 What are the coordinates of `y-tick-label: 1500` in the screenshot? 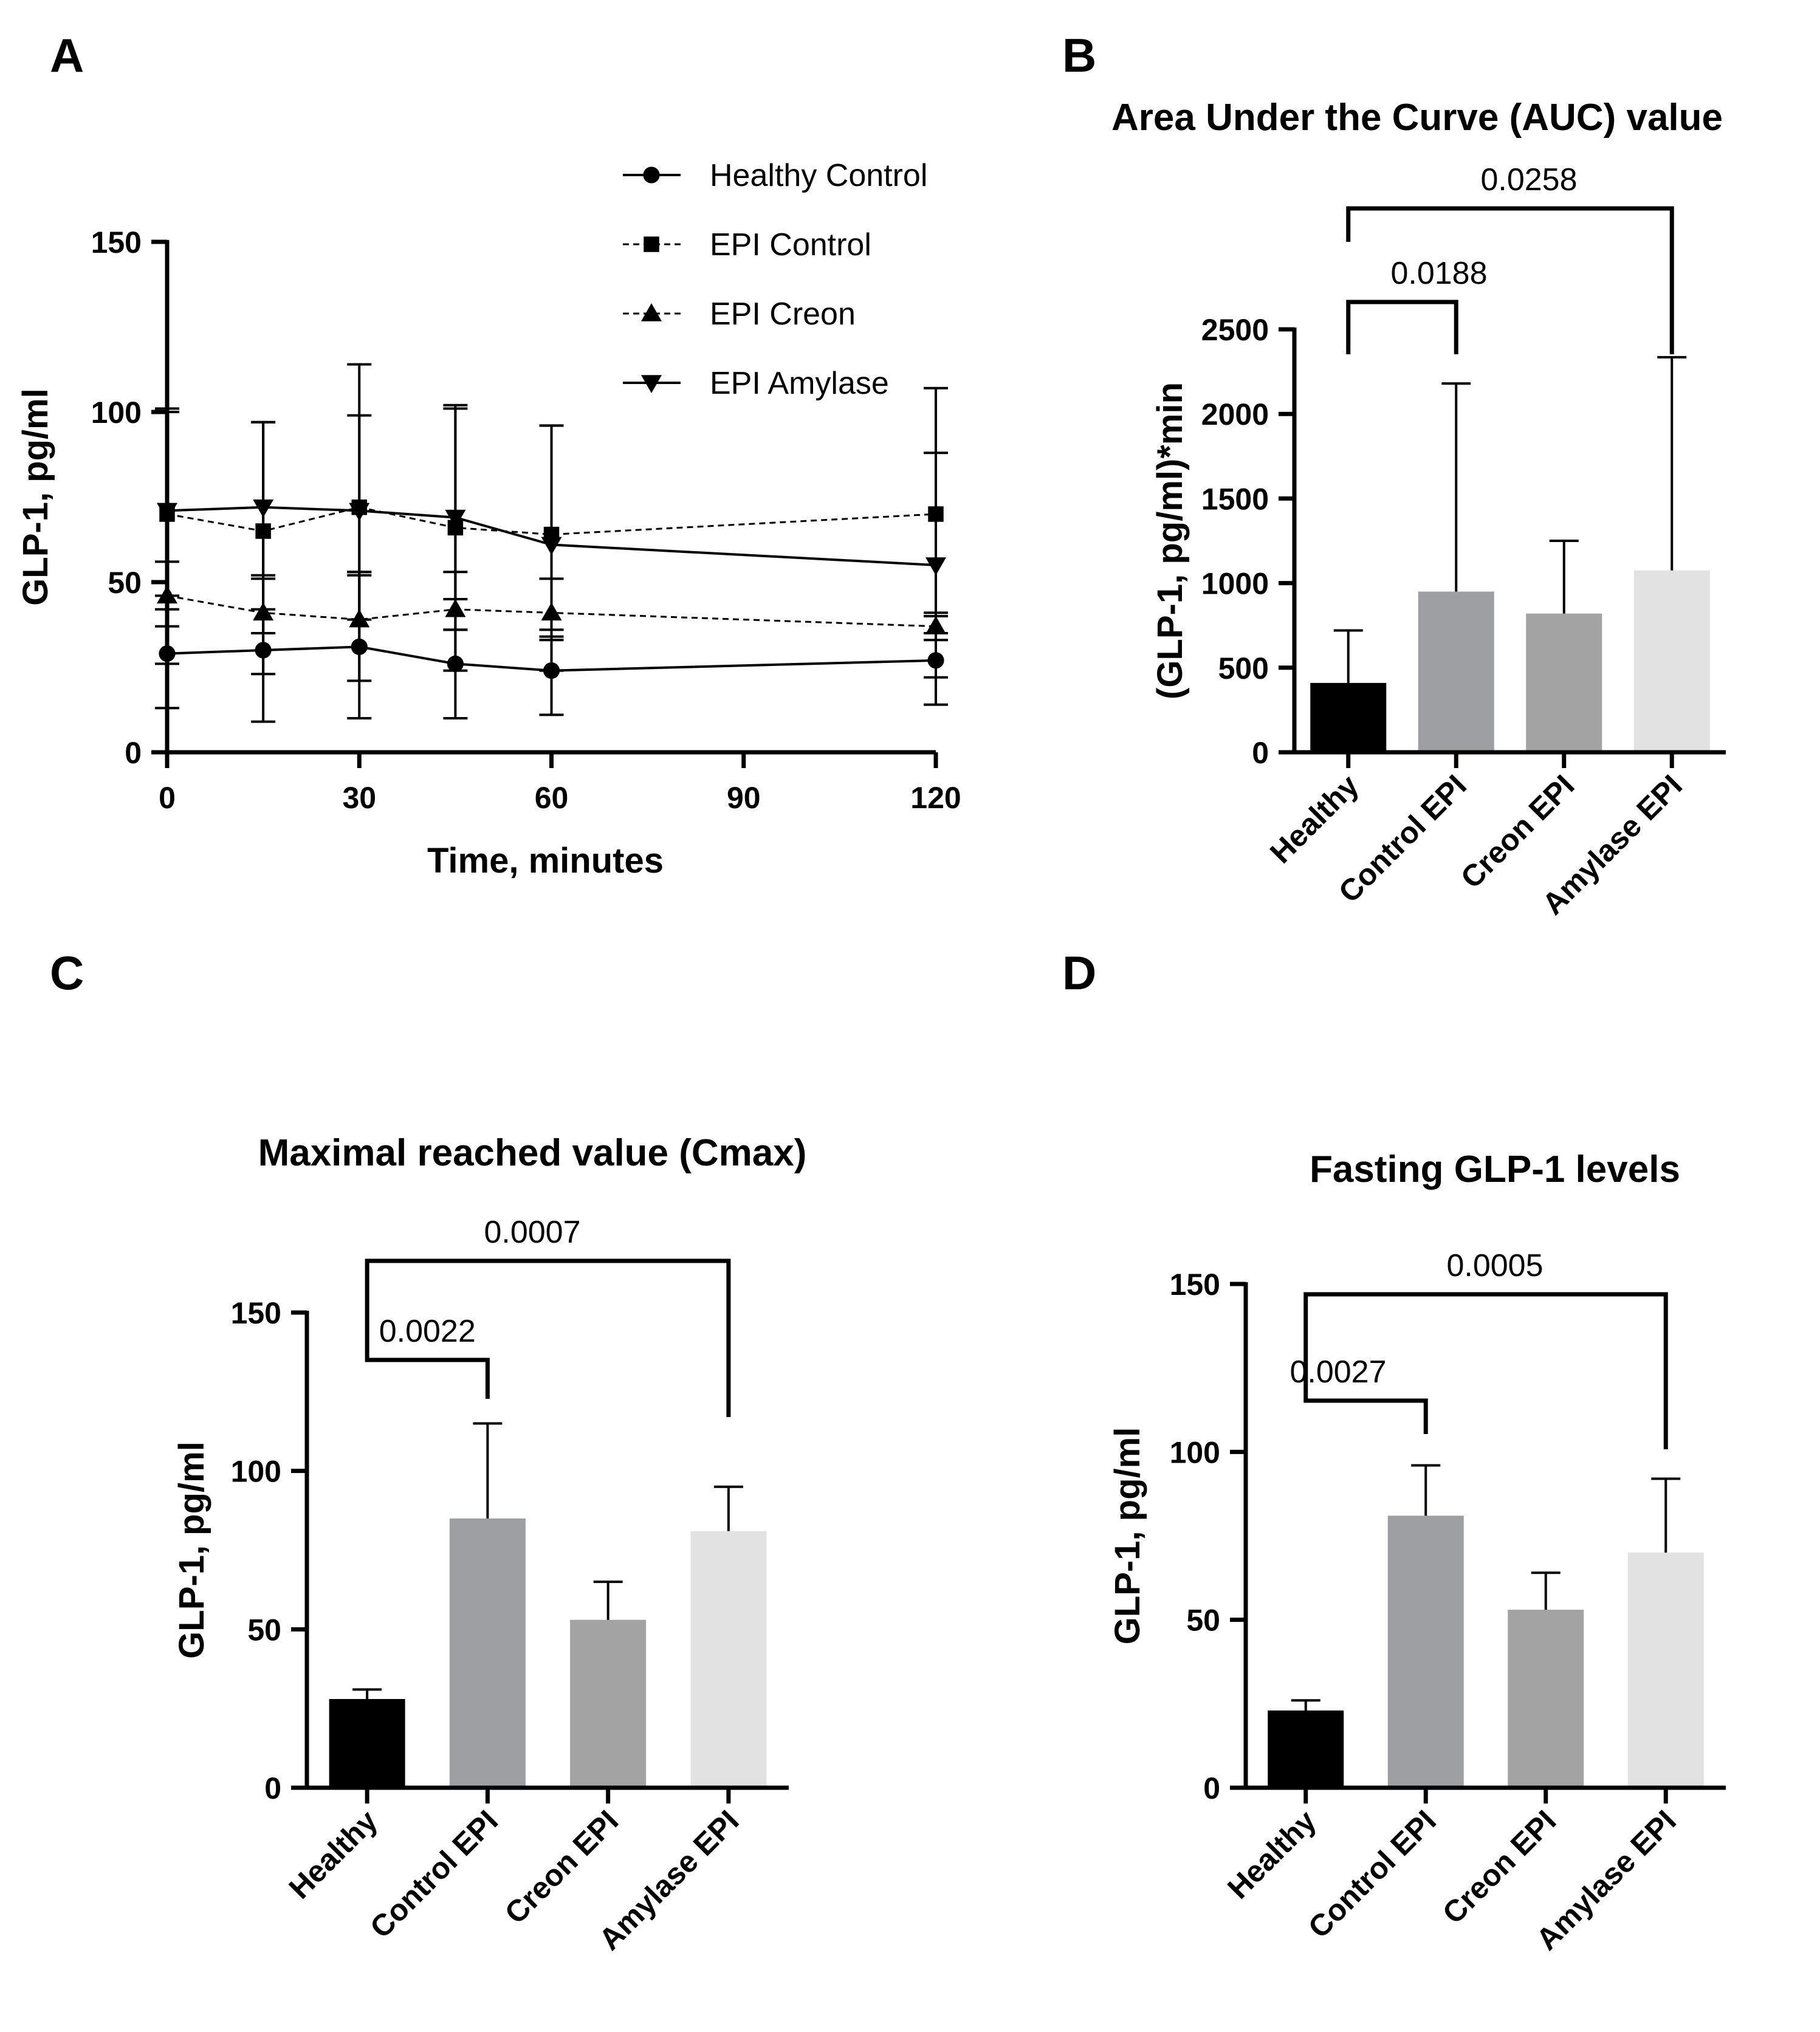 It's located at (1235, 499).